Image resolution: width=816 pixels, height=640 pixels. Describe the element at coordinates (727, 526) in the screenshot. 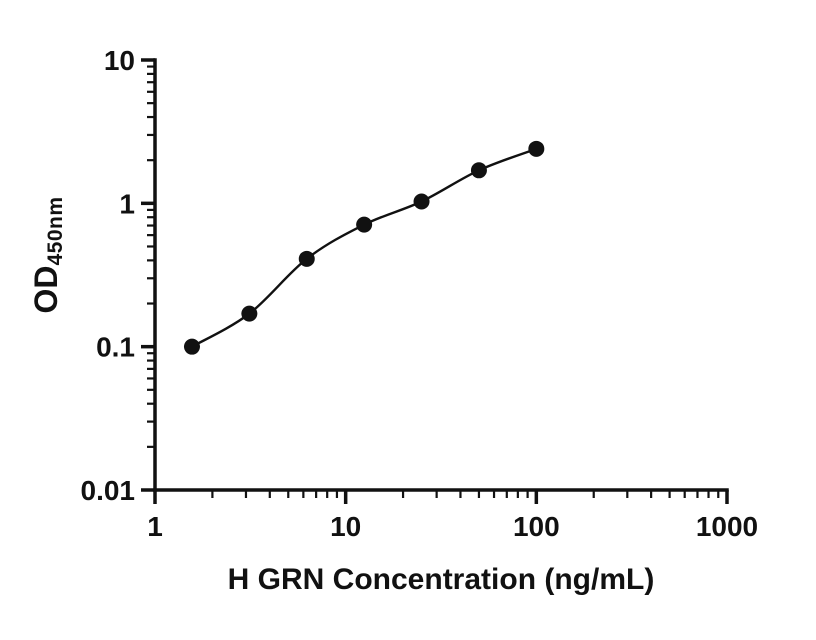

I see `x-tick-label: 1000` at that location.